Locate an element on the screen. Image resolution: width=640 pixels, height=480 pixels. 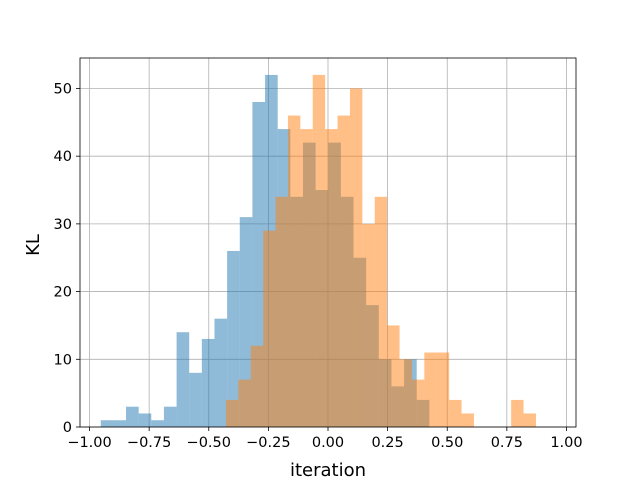
x-tick-label: −0.50 is located at coordinates (209, 443).